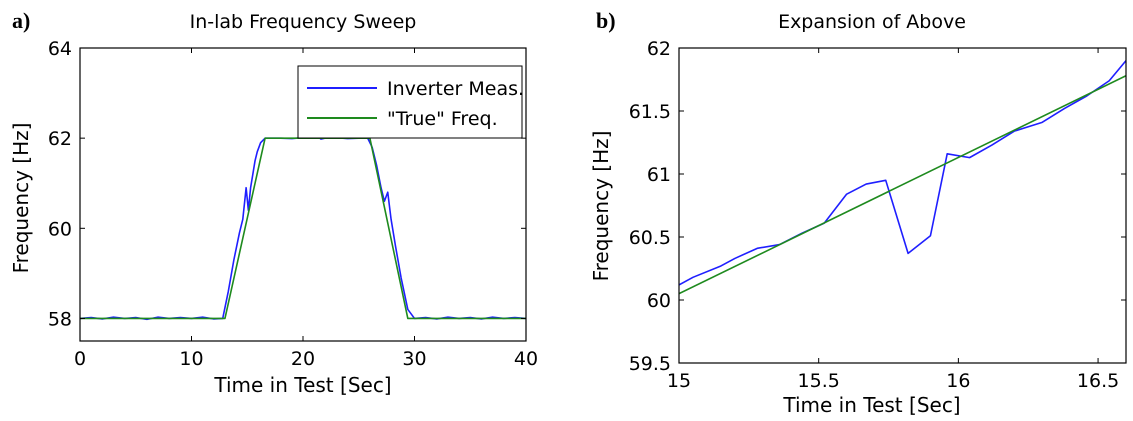  I want to click on chart-a-xtick-label: 10, so click(191, 359).